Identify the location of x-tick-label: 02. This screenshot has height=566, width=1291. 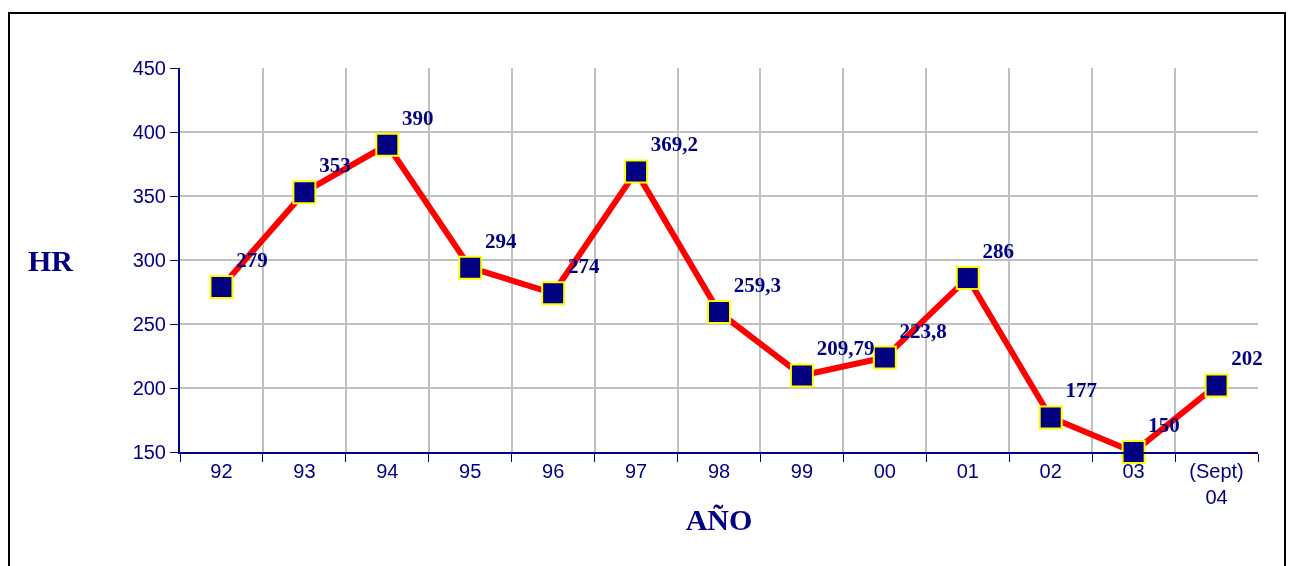
(1050, 471).